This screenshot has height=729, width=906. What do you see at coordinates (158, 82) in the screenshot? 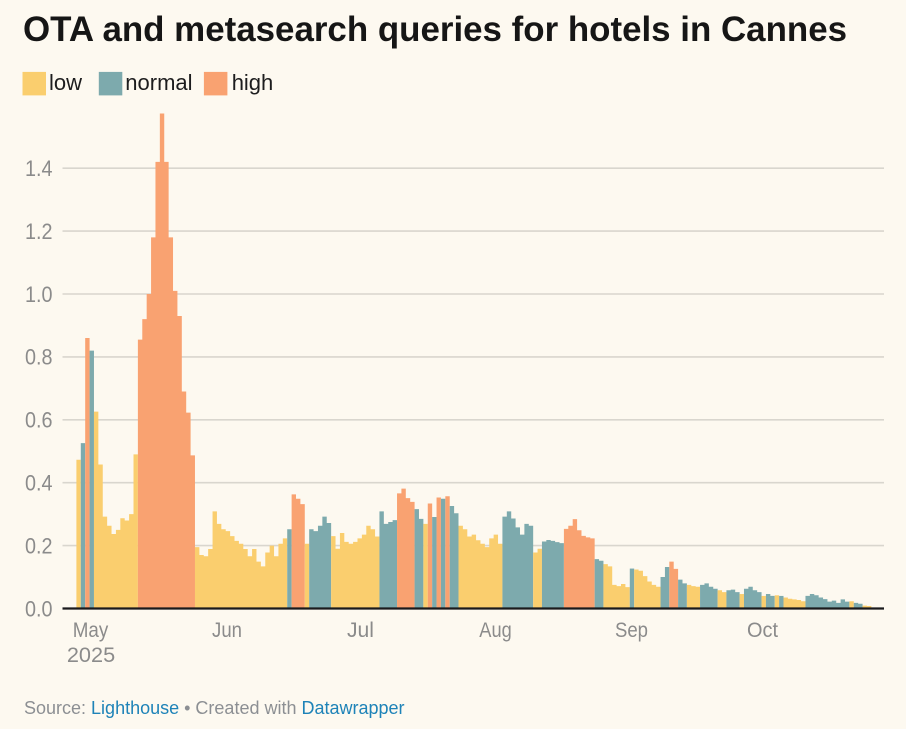
I see `svg-text: normal` at bounding box center [158, 82].